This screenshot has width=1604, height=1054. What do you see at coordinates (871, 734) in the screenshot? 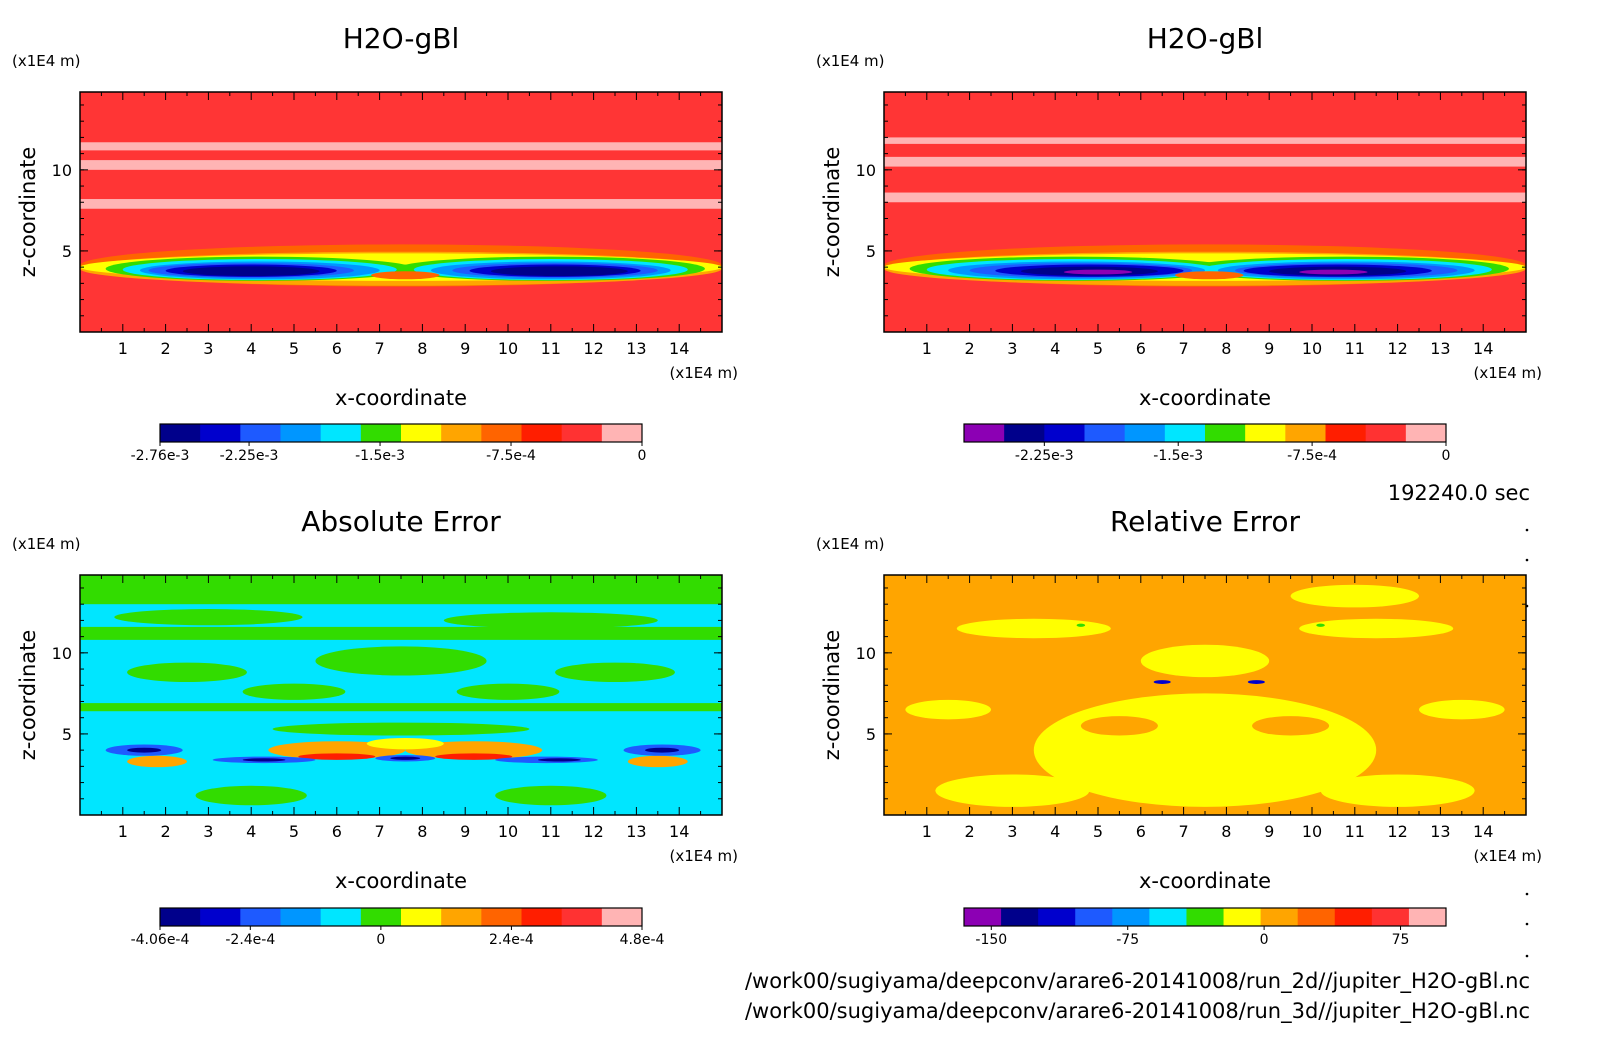
I see `z-tick-label: 5` at bounding box center [871, 734].